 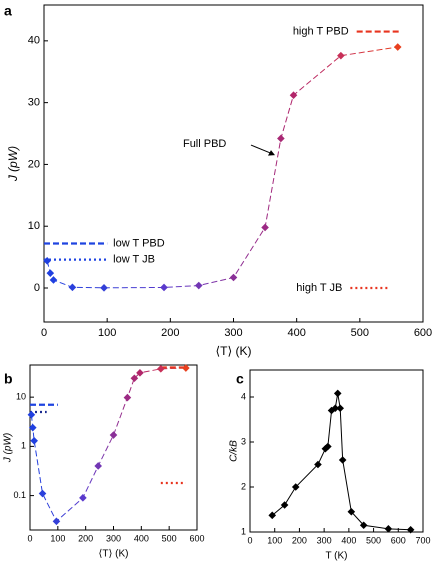 I want to click on reference-label: high T JB, so click(x=319, y=288).